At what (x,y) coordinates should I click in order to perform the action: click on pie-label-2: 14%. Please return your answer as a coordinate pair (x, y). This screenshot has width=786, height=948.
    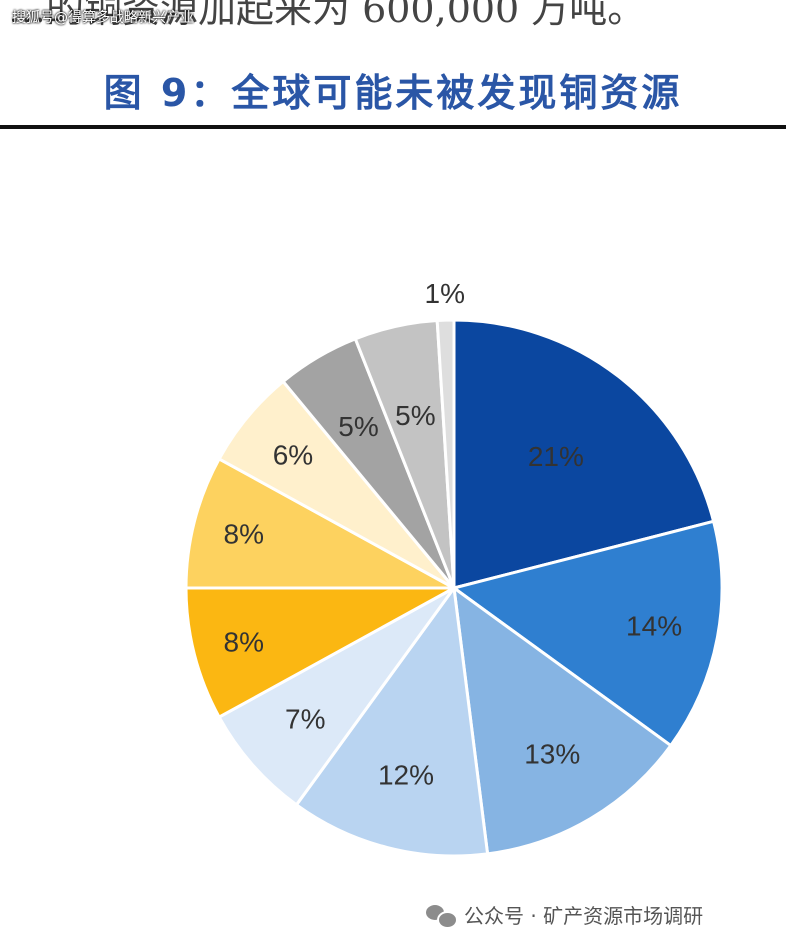
    Looking at the image, I should click on (654, 626).